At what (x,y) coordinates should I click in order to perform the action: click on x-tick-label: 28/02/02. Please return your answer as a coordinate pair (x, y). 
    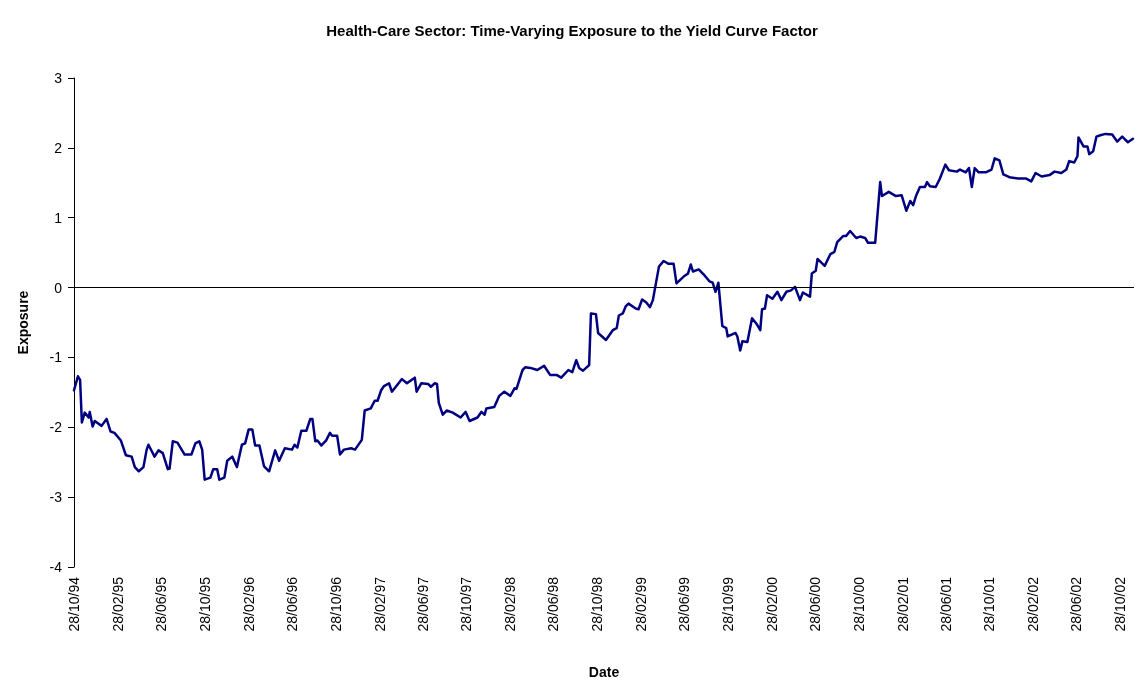
    Looking at the image, I should click on (1033, 604).